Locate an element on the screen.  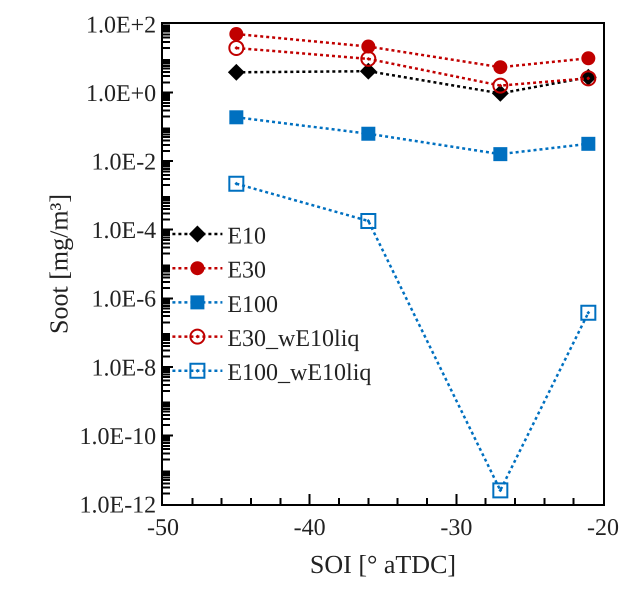
y-tick-label: 1.0E+0 is located at coordinates (121, 93).